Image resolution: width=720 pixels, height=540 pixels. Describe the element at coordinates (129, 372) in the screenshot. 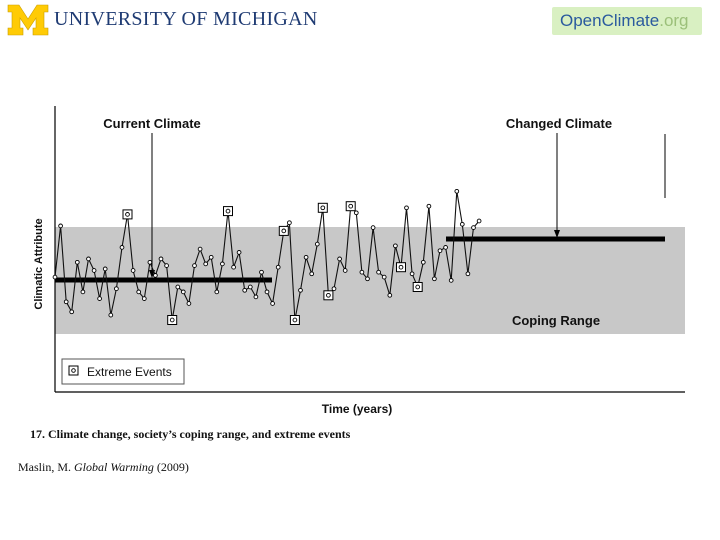

I see `legend-label: Extreme Events` at that location.